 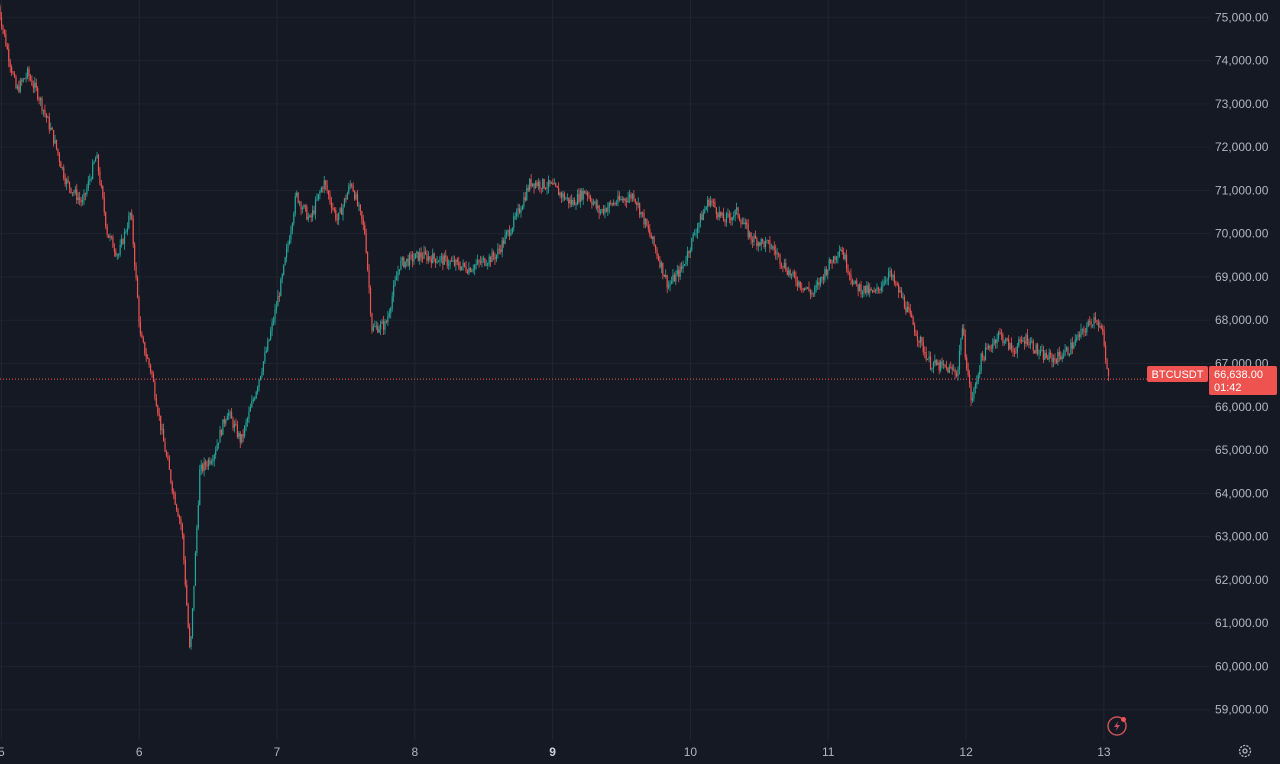 I want to click on price-tick-label: 62,000.00, so click(x=1242, y=580).